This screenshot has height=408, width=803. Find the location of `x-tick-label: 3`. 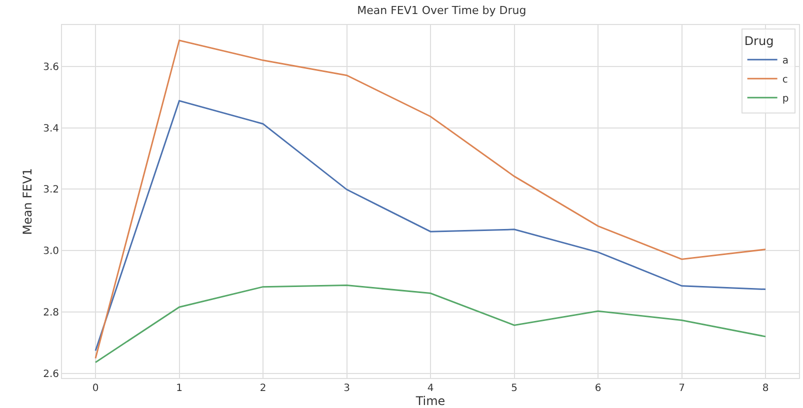

x-tick-label: 3 is located at coordinates (347, 388).